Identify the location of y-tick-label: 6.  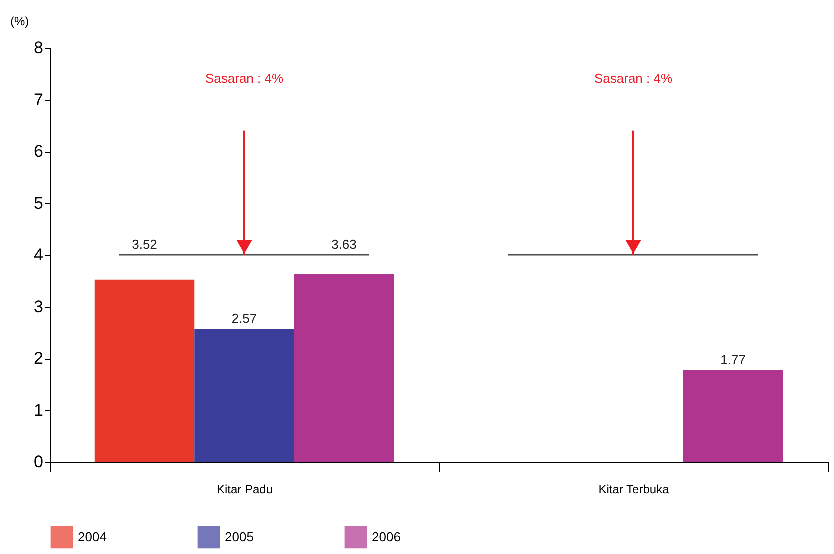
(39, 151).